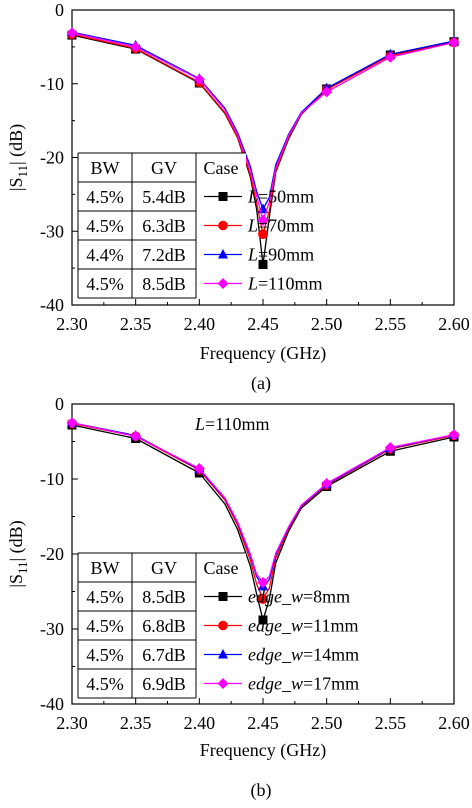 This screenshot has height=808, width=472. Describe the element at coordinates (286, 226) in the screenshot. I see `legend-eq: =70mm` at that location.